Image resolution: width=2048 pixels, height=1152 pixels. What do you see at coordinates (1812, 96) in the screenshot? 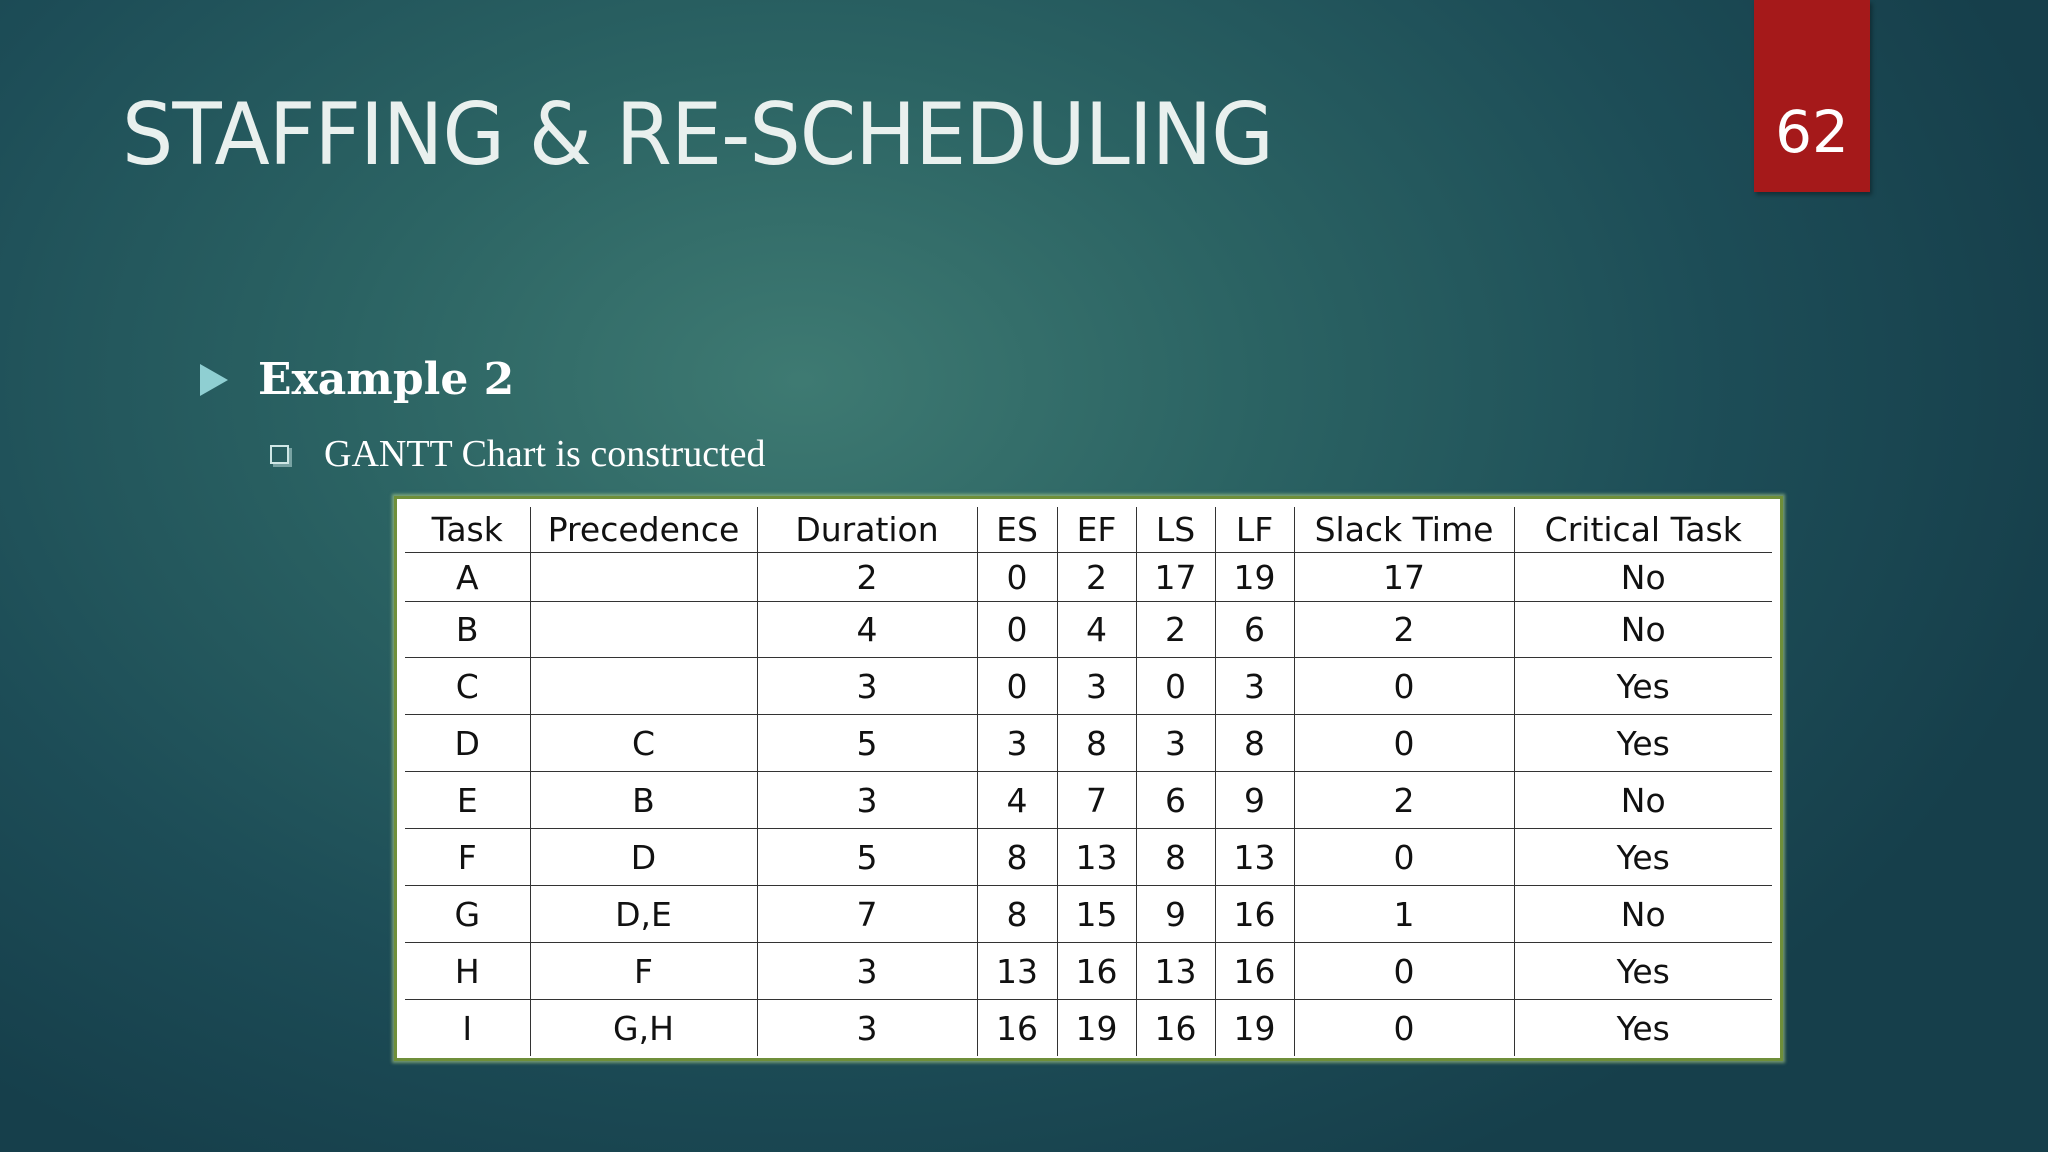
I see `page-number-tab: 62` at bounding box center [1812, 96].